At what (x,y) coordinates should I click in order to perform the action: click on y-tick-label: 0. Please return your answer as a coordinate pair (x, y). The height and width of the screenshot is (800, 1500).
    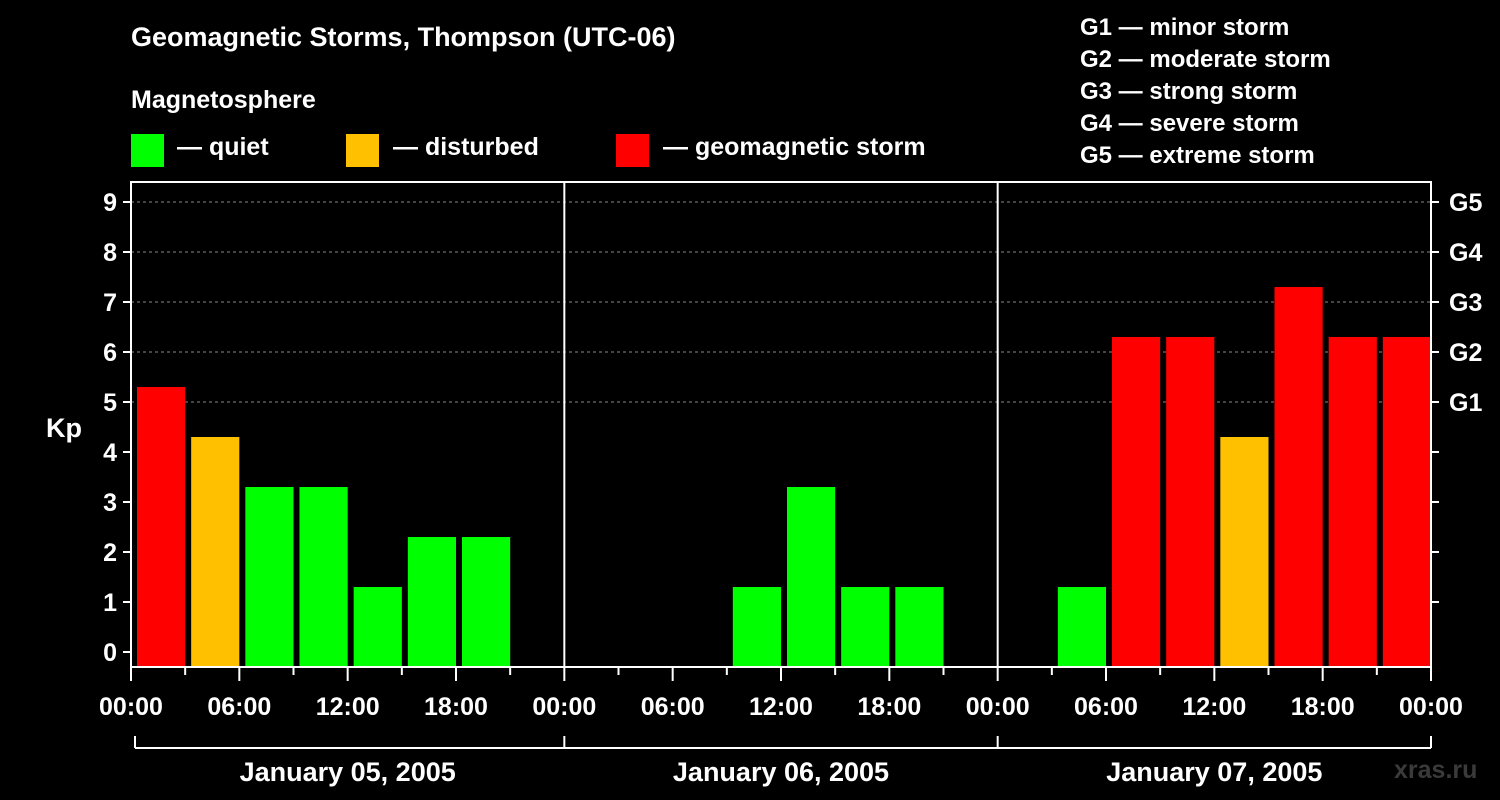
    Looking at the image, I should click on (110, 653).